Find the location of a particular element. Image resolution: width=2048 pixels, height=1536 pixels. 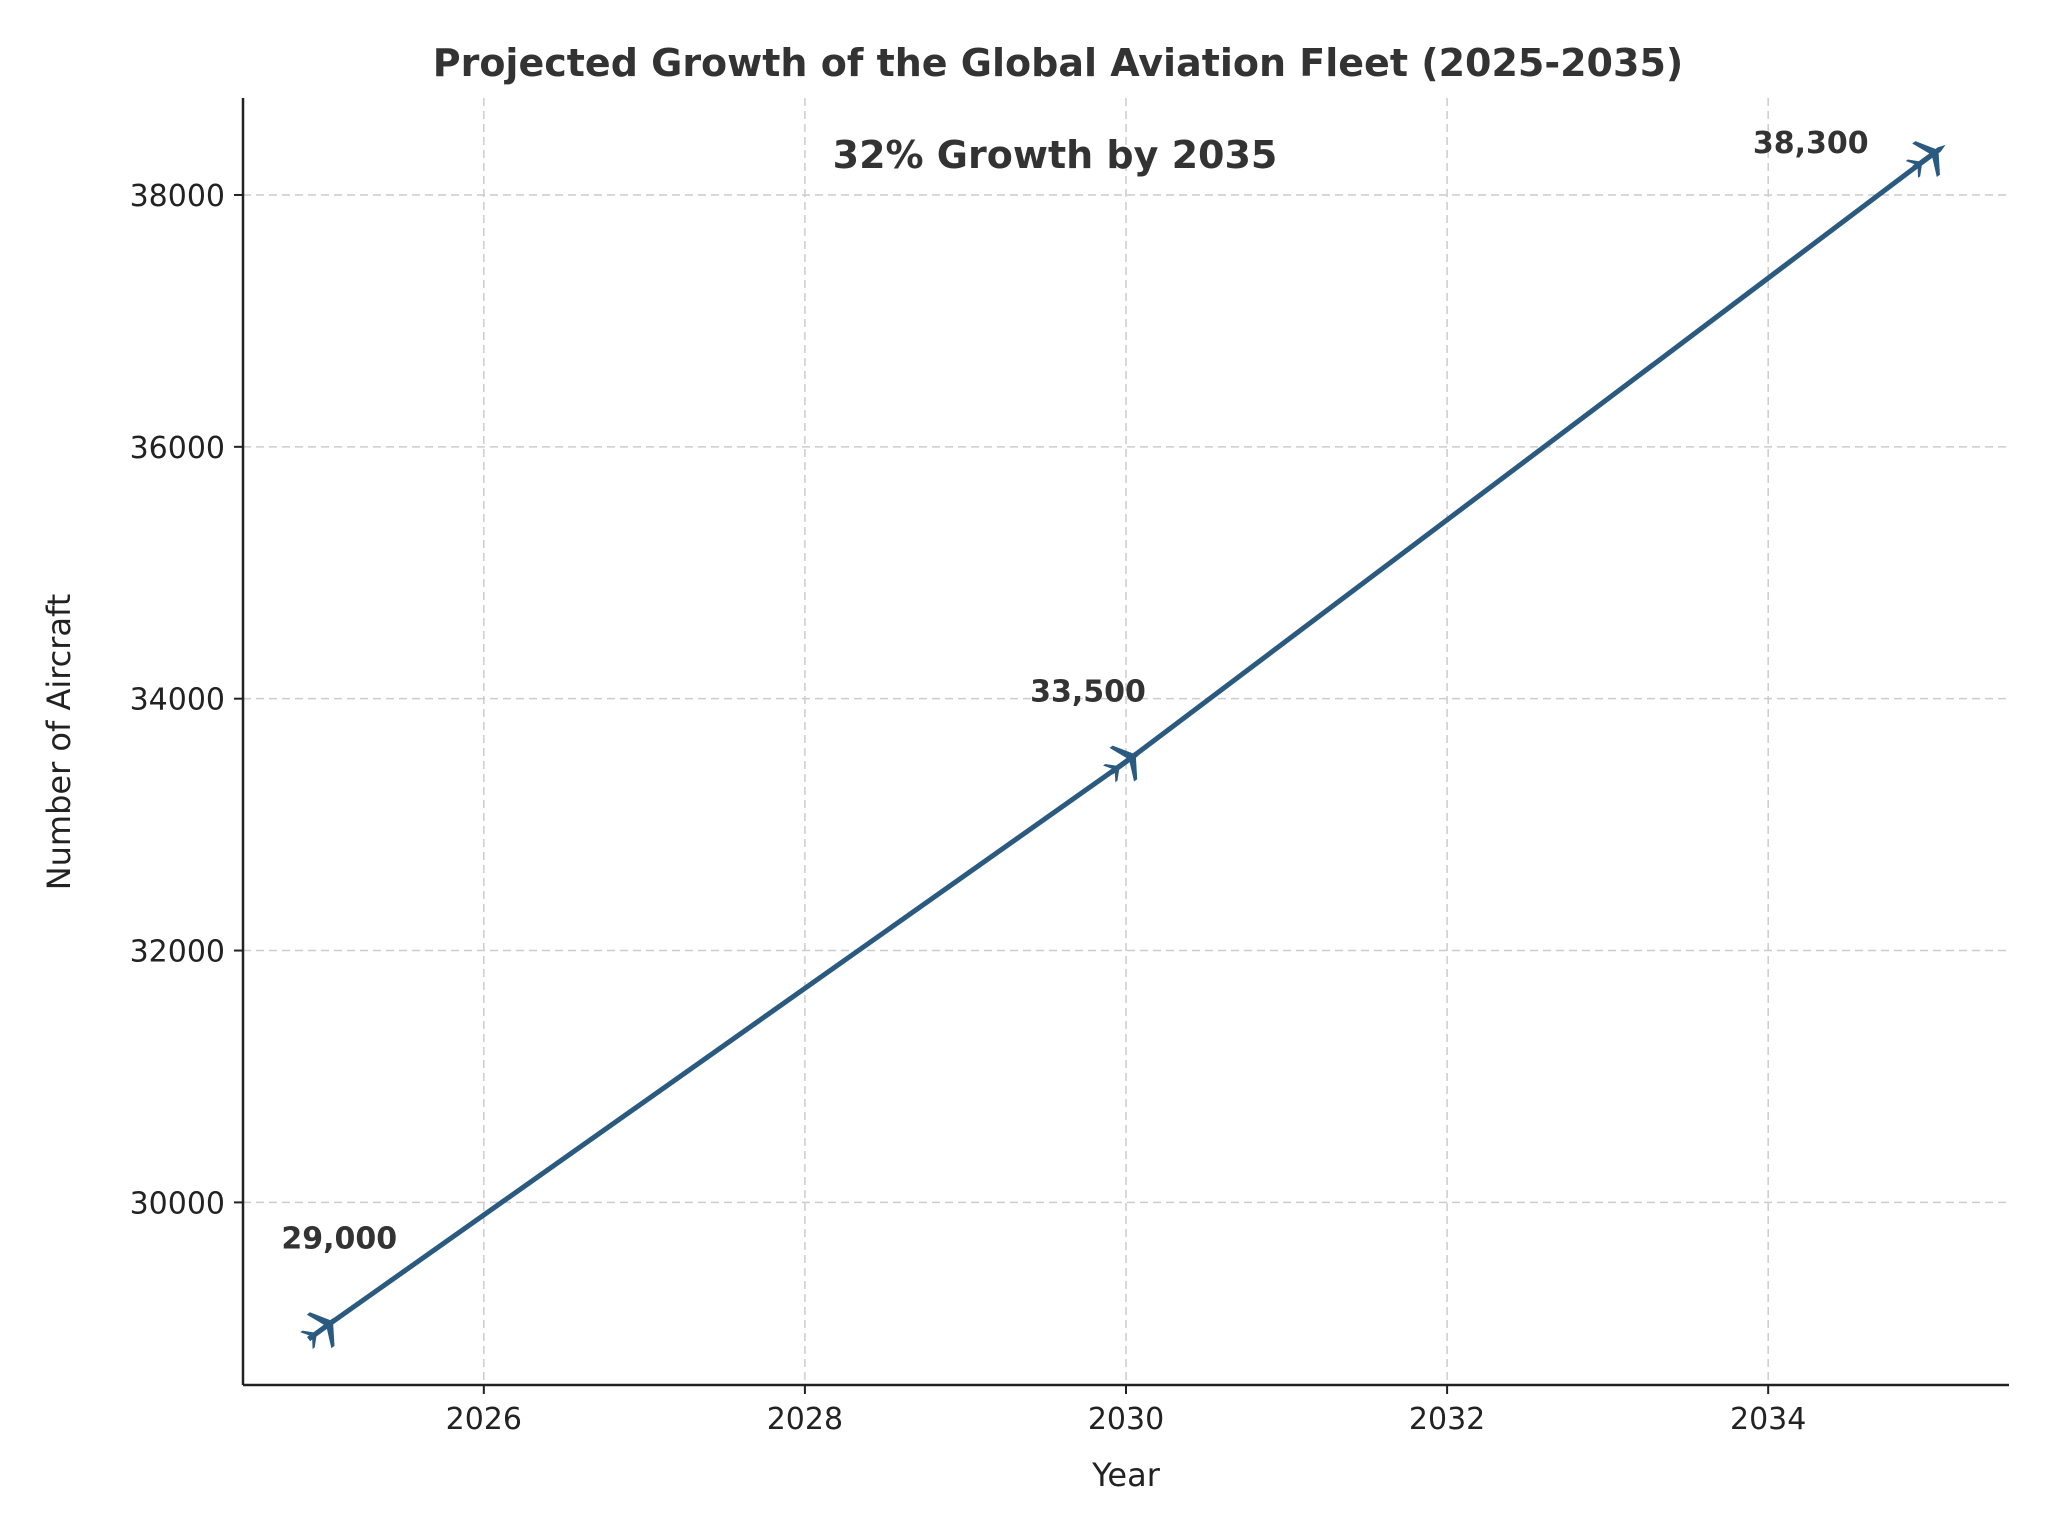

x-tick-label: 2026 is located at coordinates (484, 1419).